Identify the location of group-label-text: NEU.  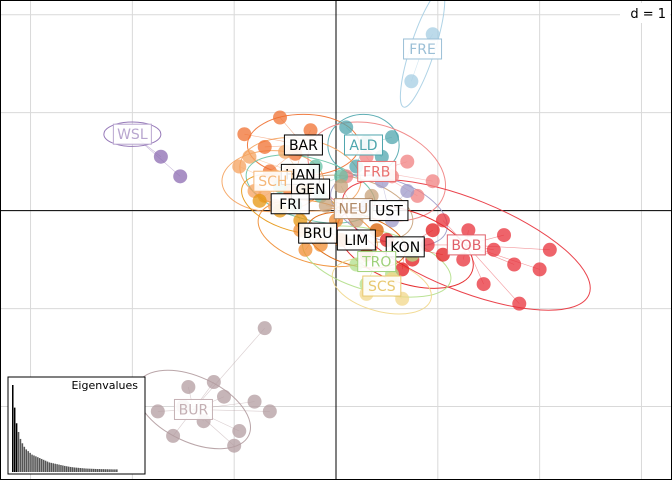
(354, 210).